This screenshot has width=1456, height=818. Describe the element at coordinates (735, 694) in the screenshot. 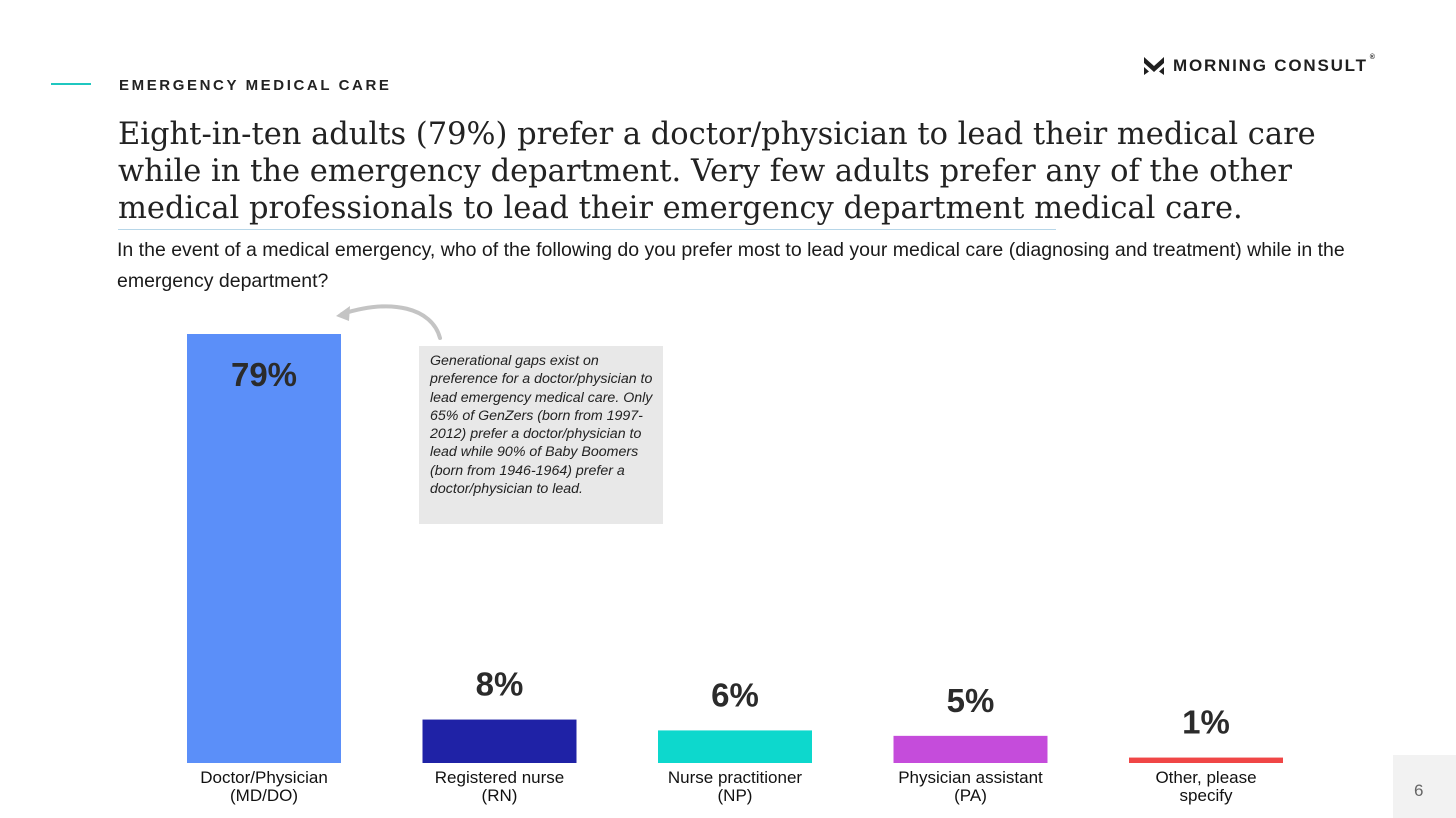

I see `data-label-2: 6%` at that location.